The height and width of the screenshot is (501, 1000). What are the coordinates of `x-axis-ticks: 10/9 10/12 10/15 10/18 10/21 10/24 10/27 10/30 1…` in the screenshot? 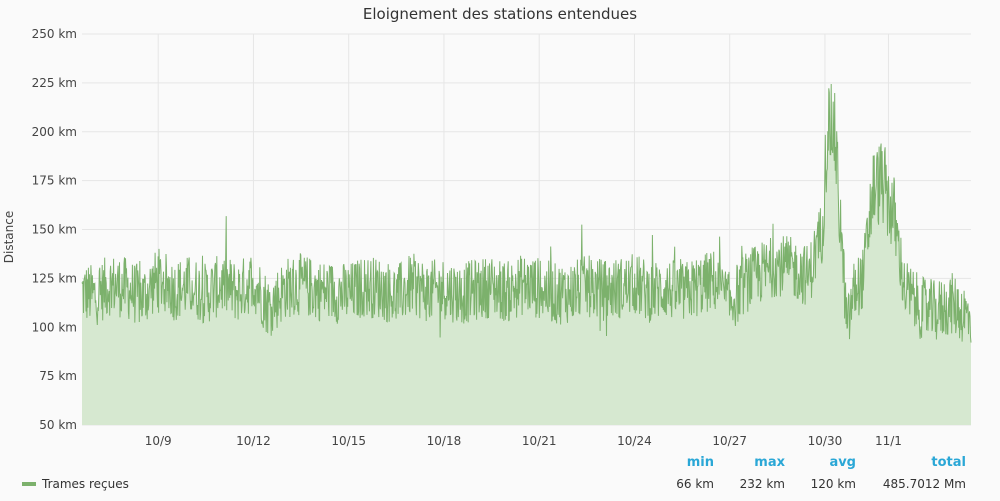 It's located at (523, 441).